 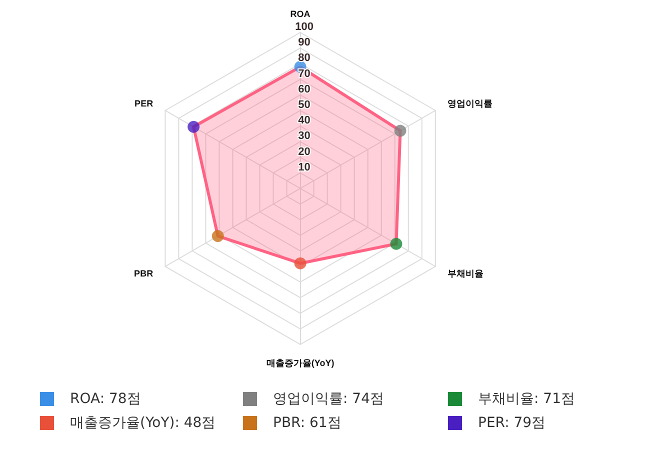 I want to click on text: ROA: 78점, so click(x=105, y=399).